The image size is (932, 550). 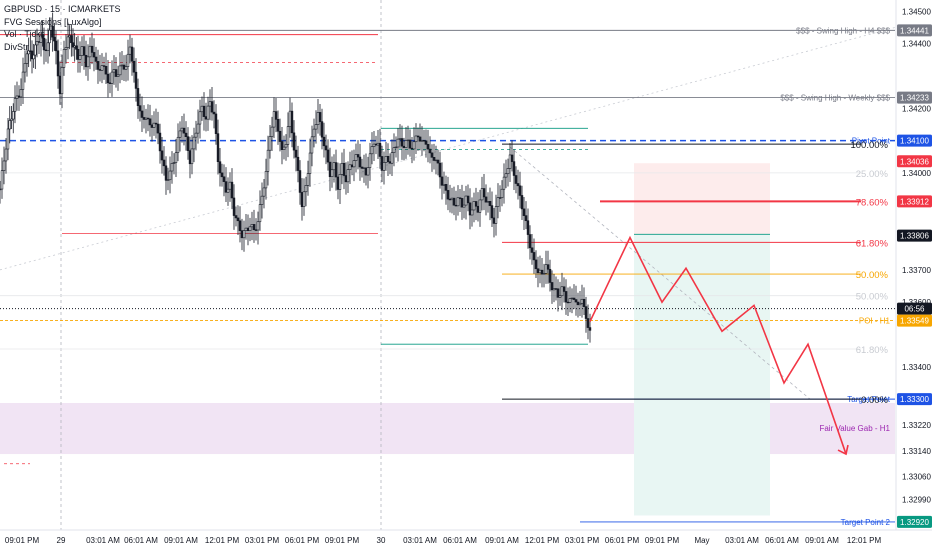 What do you see at coordinates (542, 540) in the screenshot?
I see `time-tick-label: 12:01 PM` at bounding box center [542, 540].